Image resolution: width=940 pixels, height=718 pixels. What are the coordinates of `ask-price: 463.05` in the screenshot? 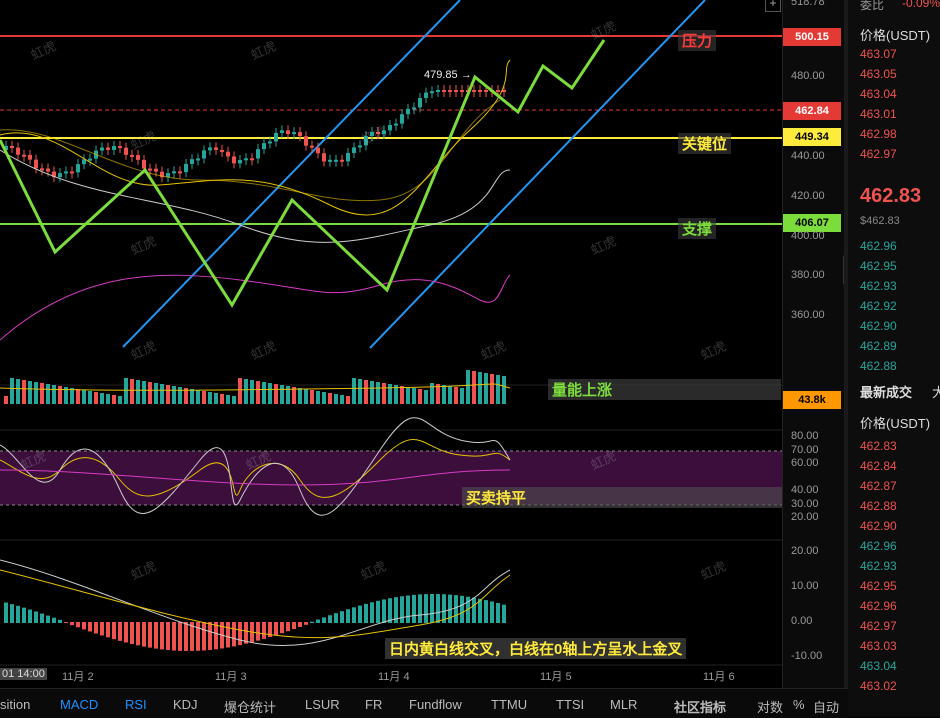 It's located at (878, 74).